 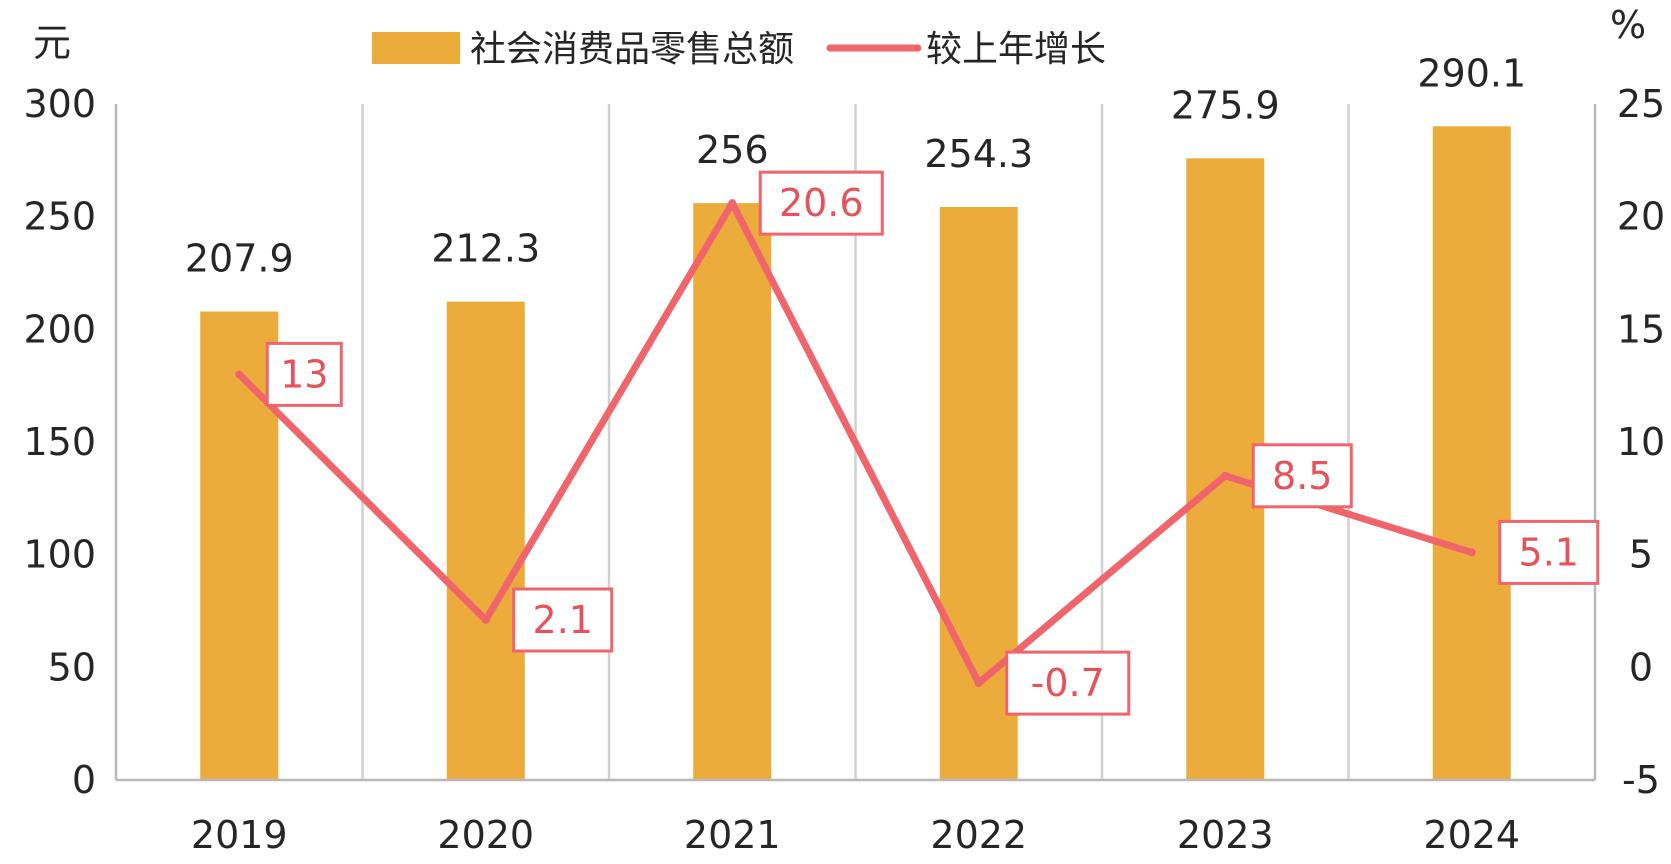 What do you see at coordinates (52, 43) in the screenshot?
I see `left-axis-unit: 元` at bounding box center [52, 43].